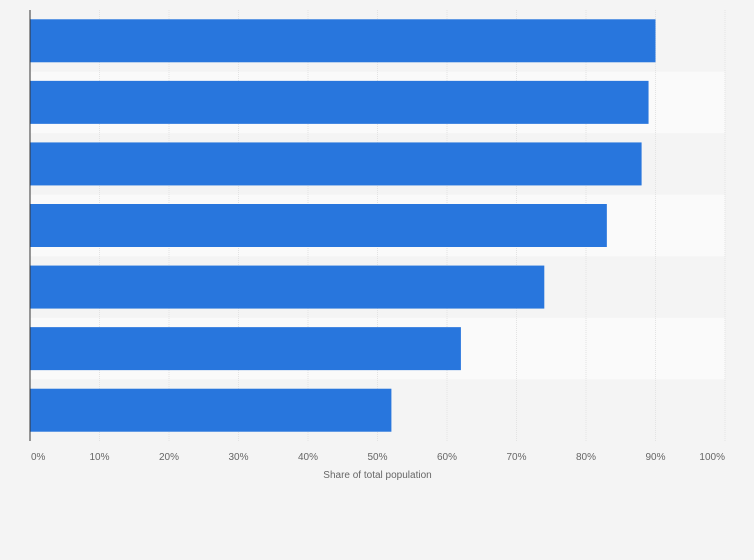 This screenshot has height=560, width=754. I want to click on x-tick-label: 70%, so click(516, 457).